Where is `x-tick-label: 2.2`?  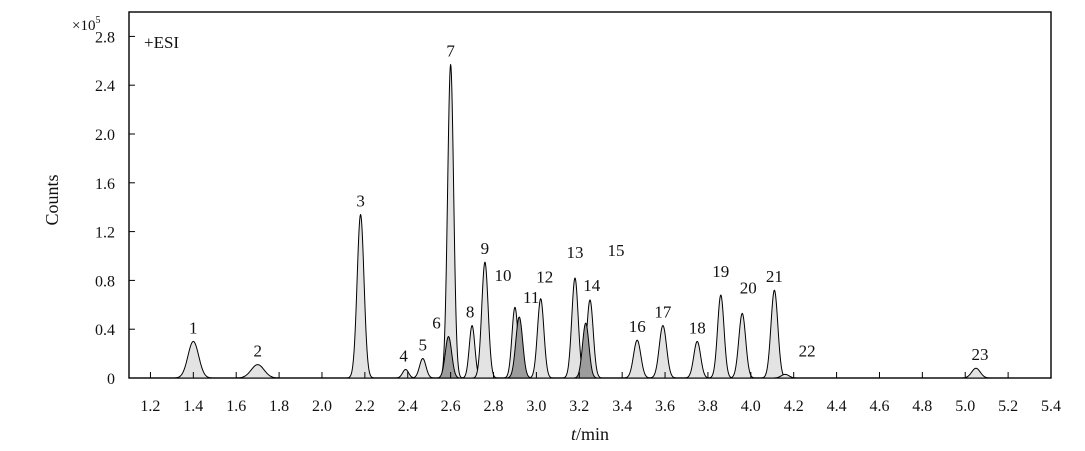
x-tick-label: 2.2 is located at coordinates (365, 406).